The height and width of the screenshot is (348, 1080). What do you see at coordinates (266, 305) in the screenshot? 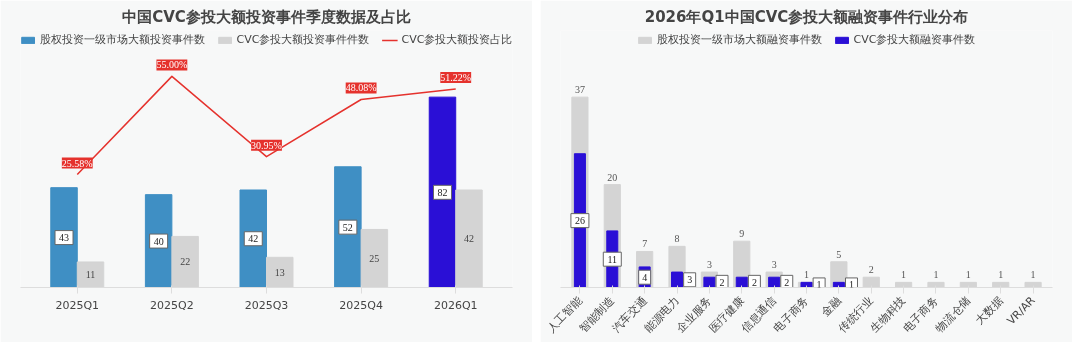
I see `x-tick-label: 2025Q3` at bounding box center [266, 305].